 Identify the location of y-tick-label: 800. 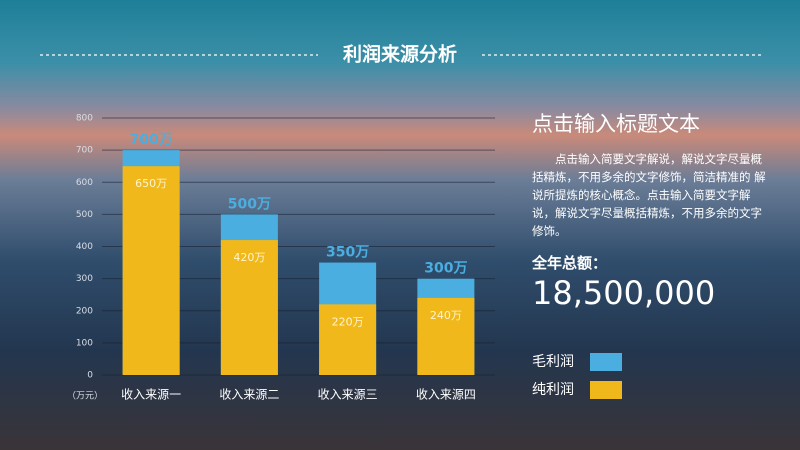
(84, 119).